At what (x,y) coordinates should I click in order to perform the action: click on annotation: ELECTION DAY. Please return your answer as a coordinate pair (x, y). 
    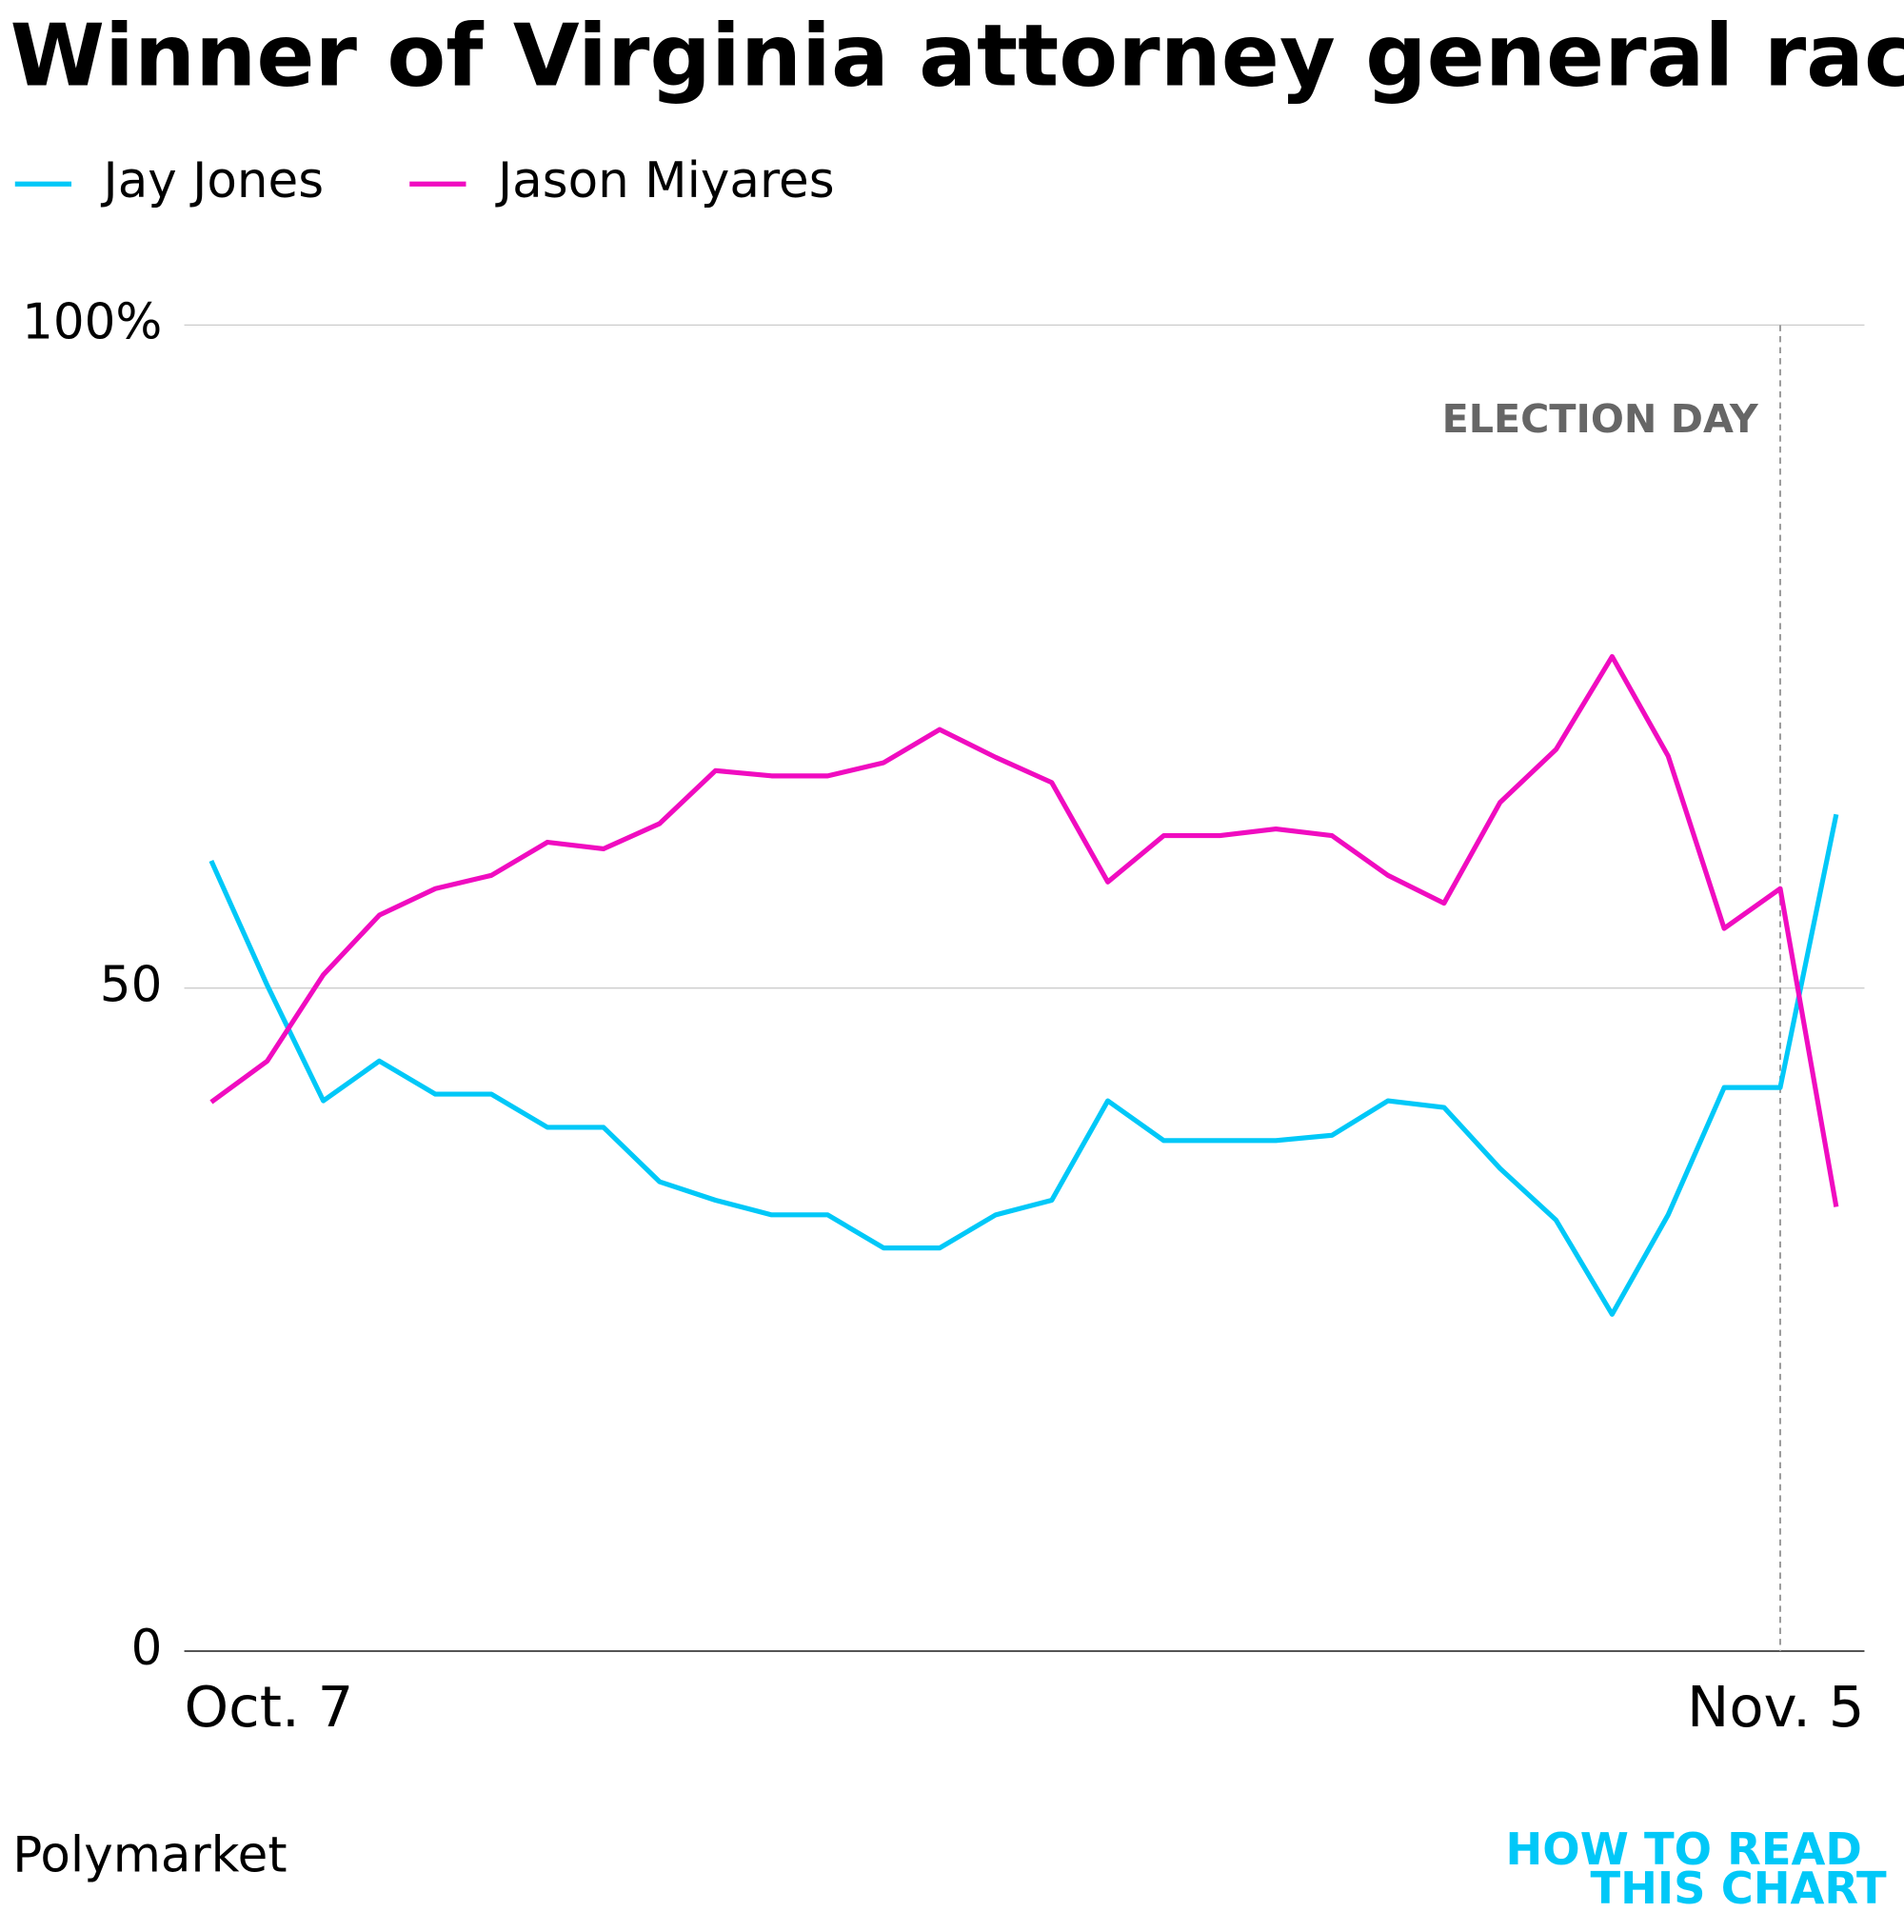
    Looking at the image, I should click on (1600, 419).